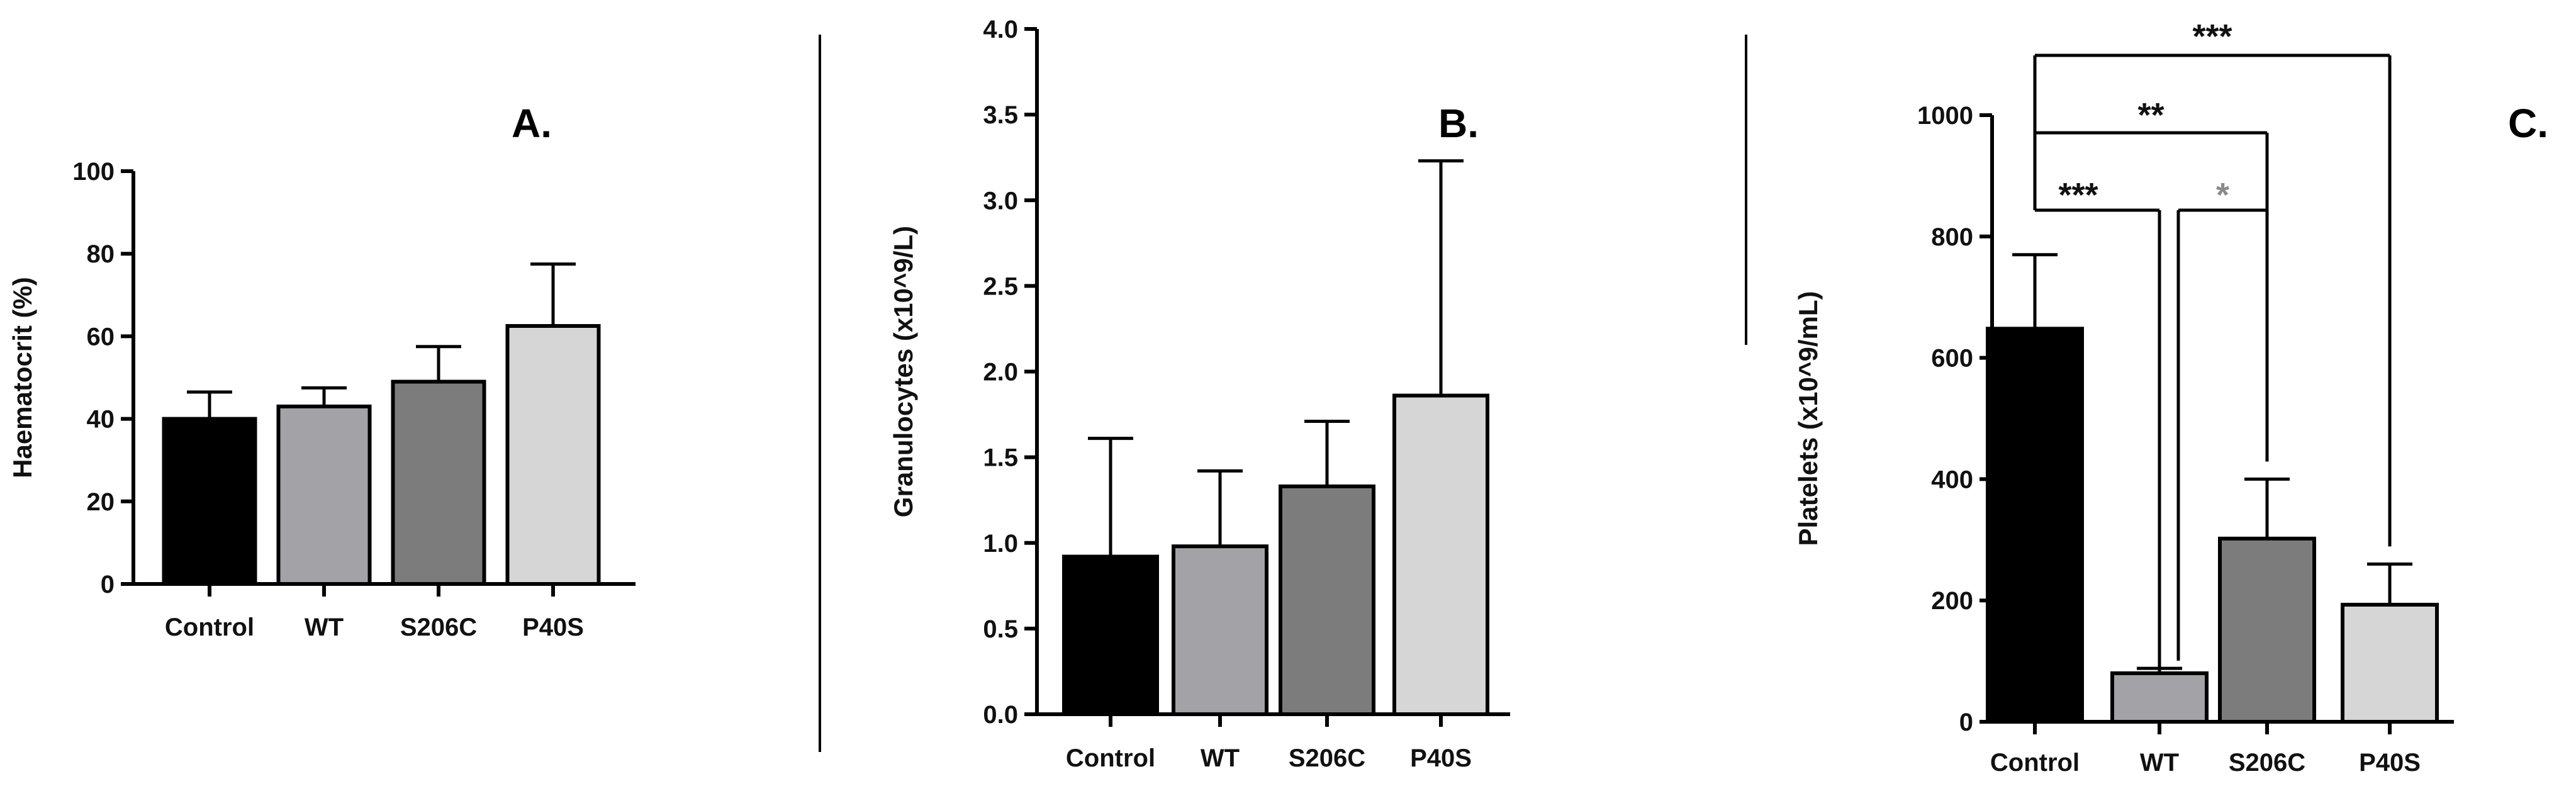  I want to click on panel-a-y-tick-label: 40, so click(101, 420).